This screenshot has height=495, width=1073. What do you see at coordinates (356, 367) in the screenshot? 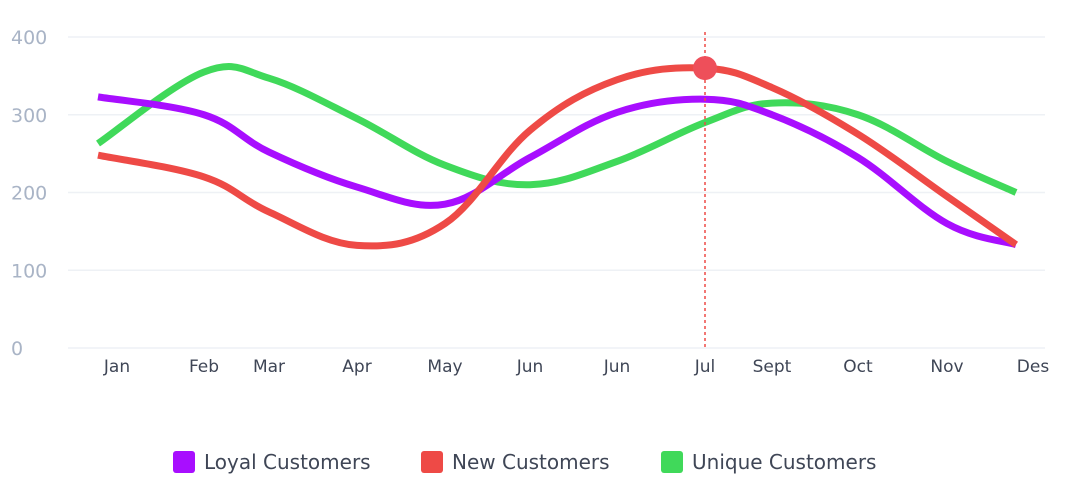
I see `x-tick-label: Apr` at bounding box center [356, 367].